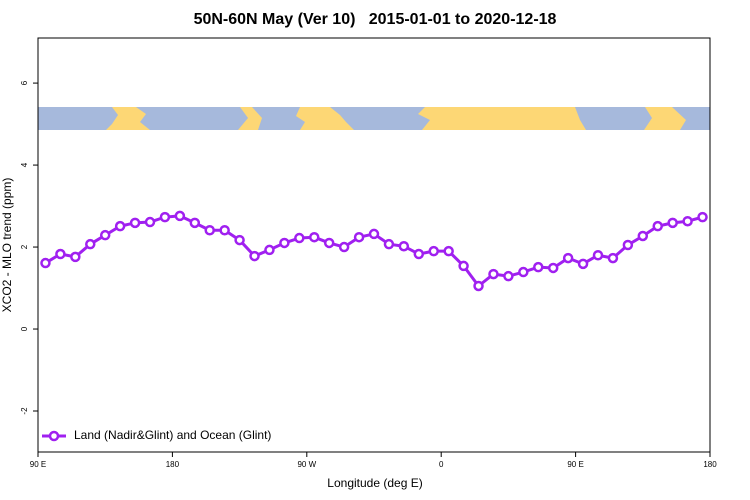 This screenshot has height=500, width=750. I want to click on y-tick-label: 4, so click(24, 164).